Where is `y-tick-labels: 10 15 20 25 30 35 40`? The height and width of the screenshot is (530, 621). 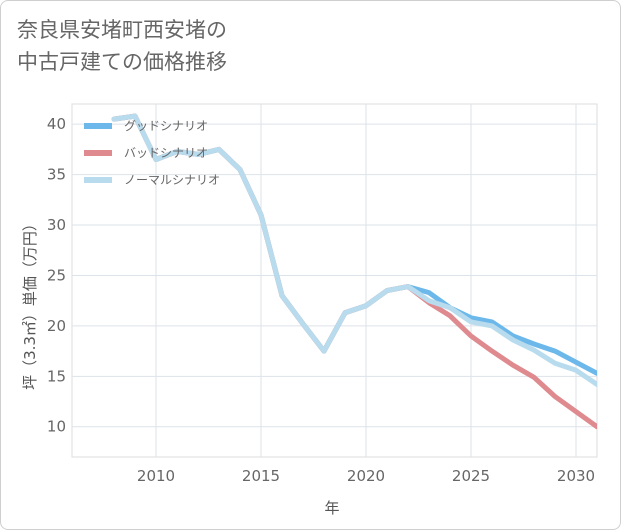
y-tick-labels: 10 15 20 25 30 35 40 is located at coordinates (56, 275).